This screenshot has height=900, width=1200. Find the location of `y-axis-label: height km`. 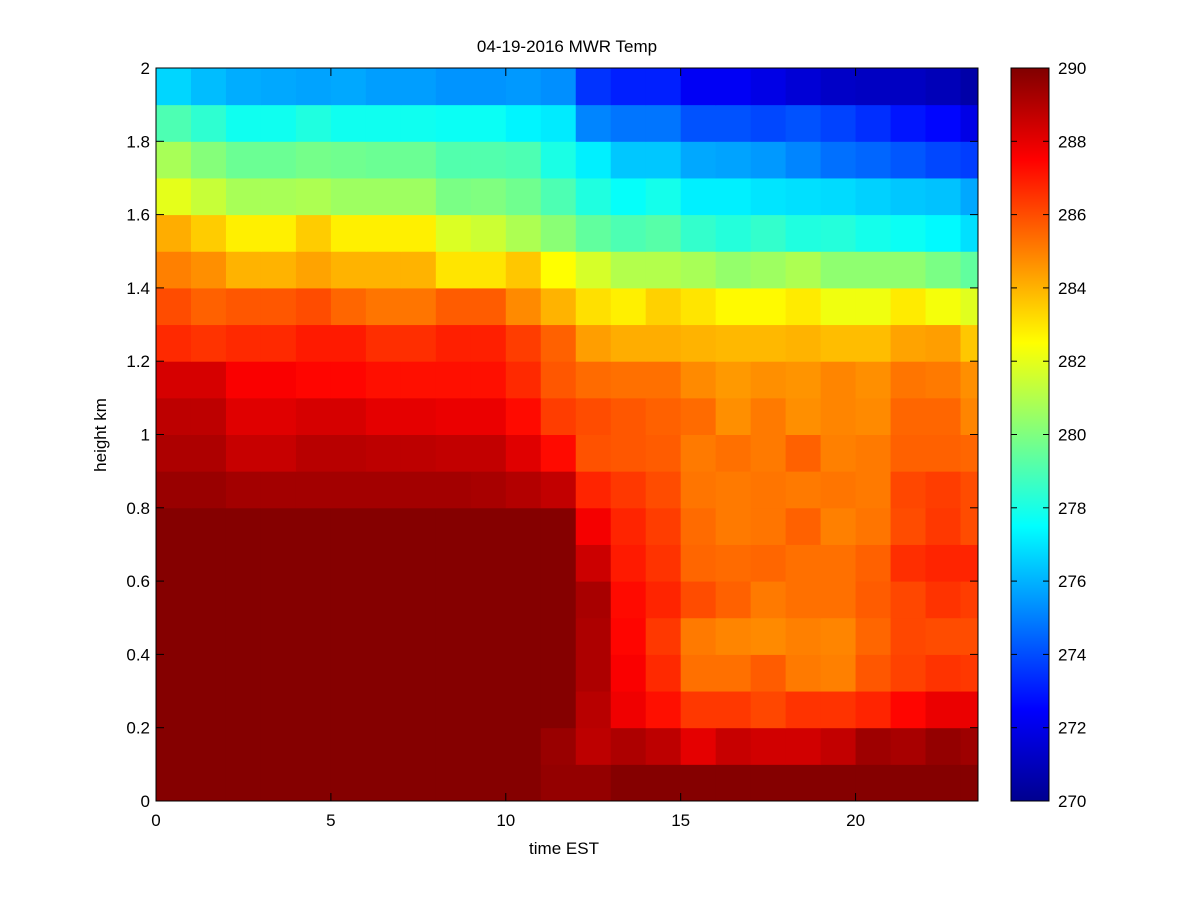

y-axis-label: height km is located at coordinates (100, 435).